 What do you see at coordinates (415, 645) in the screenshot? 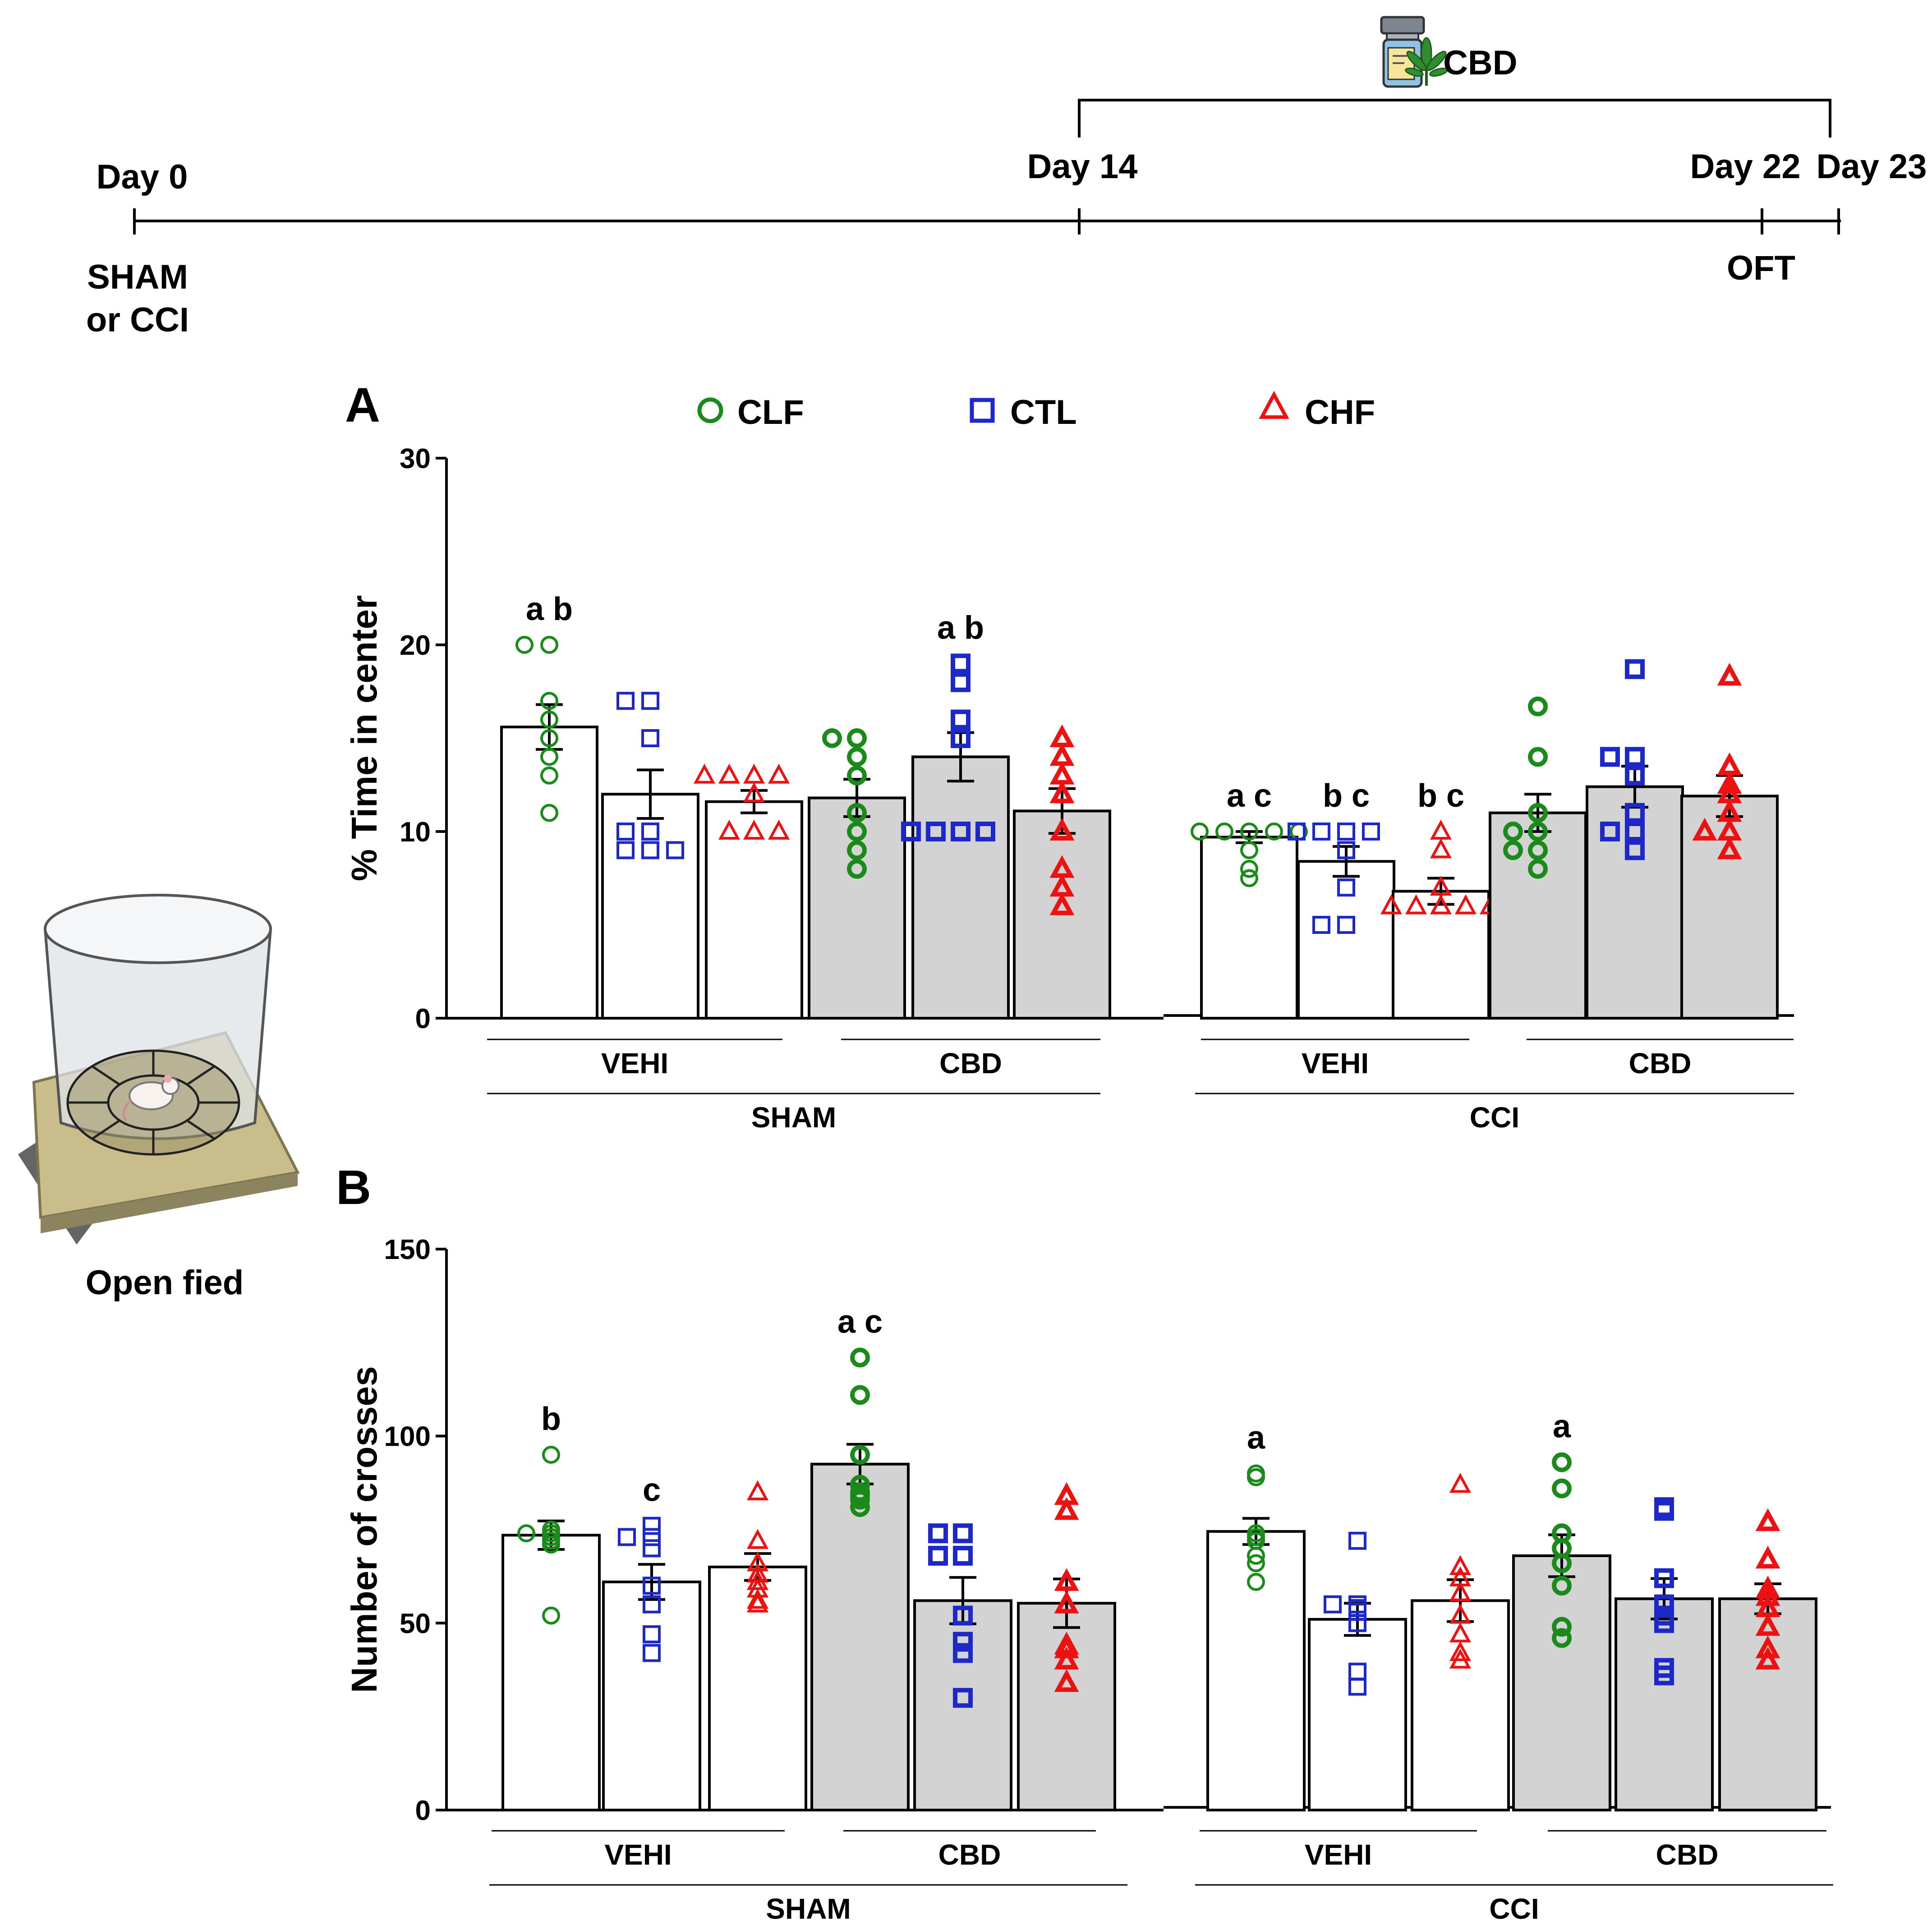
I see `y-tick-label: 20` at bounding box center [415, 645].